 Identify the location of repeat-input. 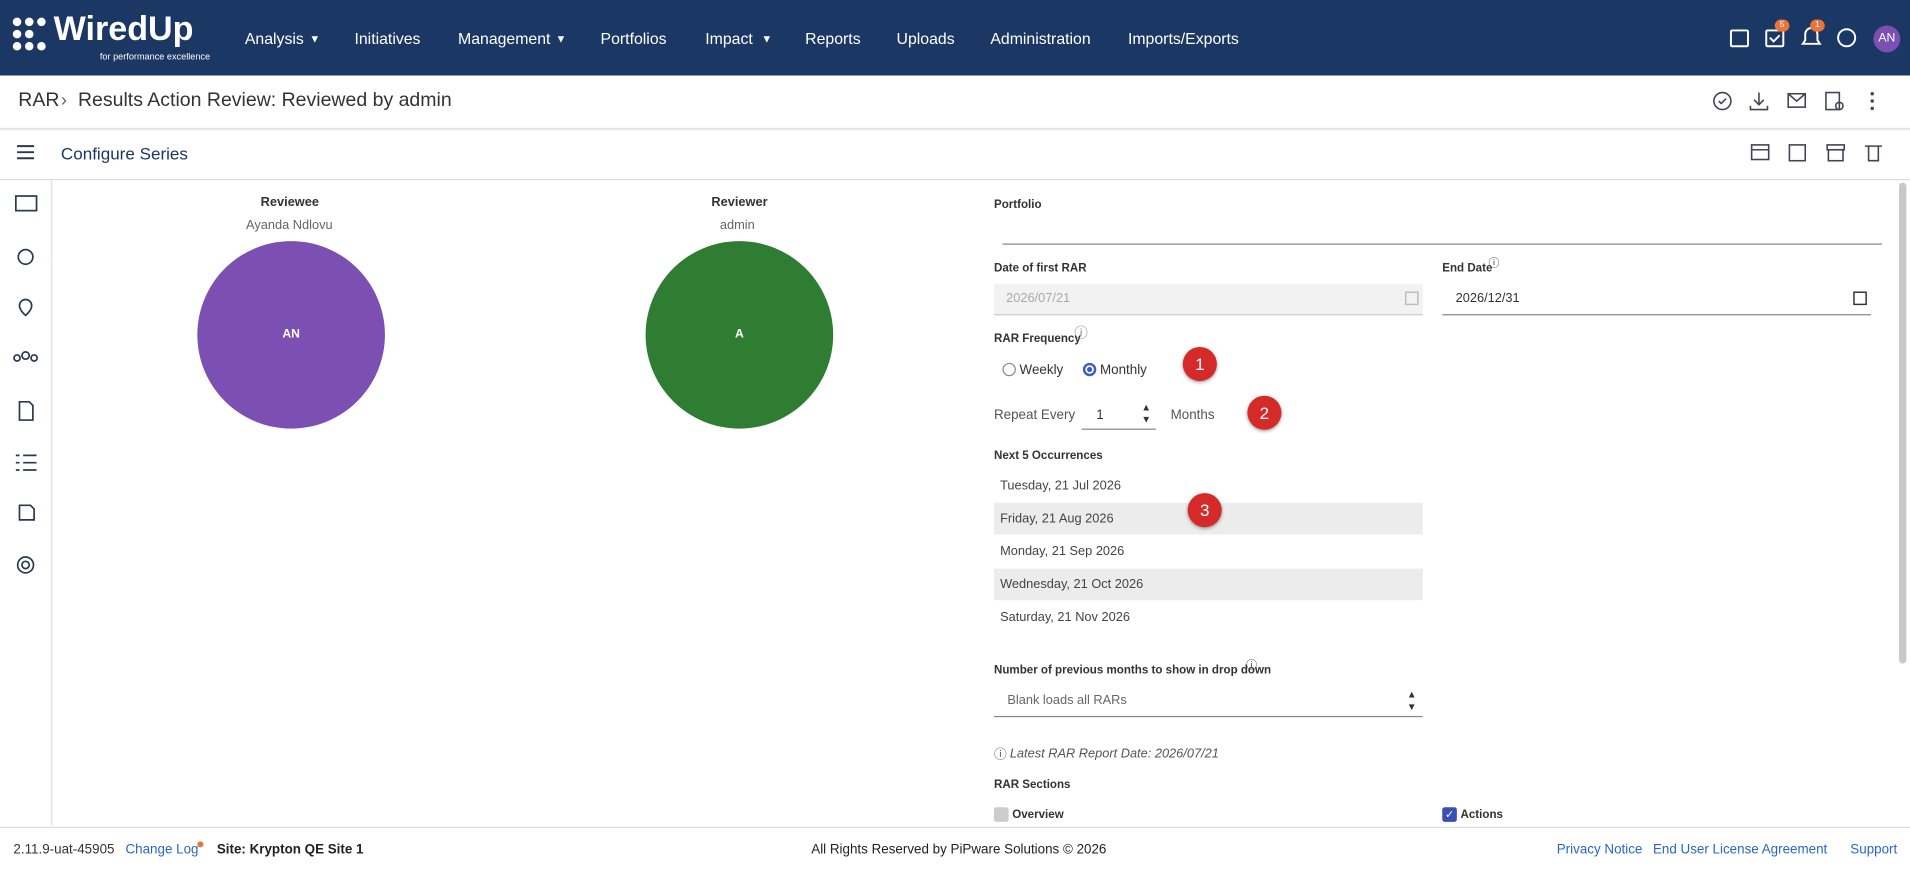
(1118, 415).